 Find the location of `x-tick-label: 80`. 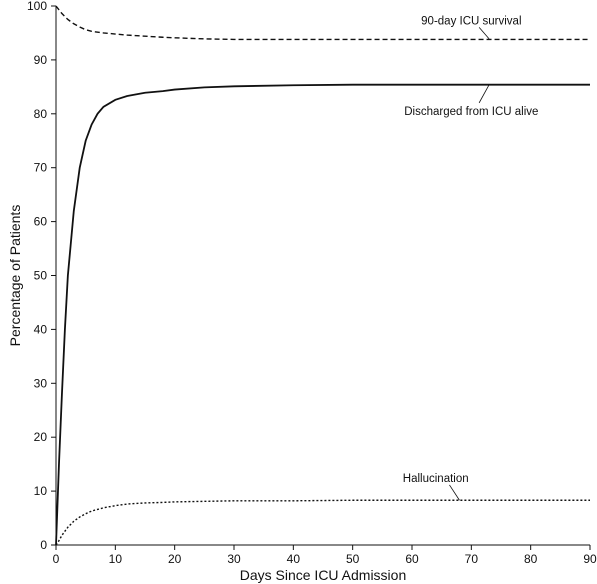

x-tick-label: 80 is located at coordinates (531, 559).